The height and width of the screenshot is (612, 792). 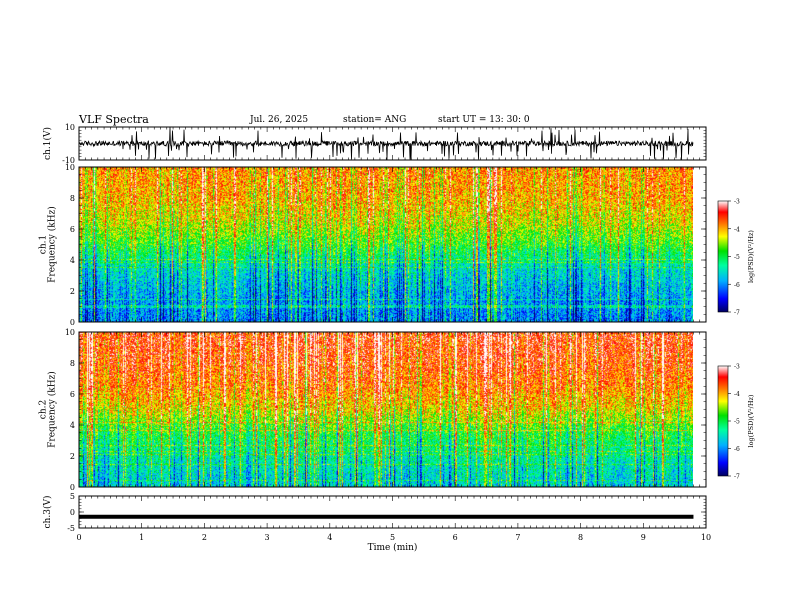 I want to click on ch2-colorbar-label: log(PSD)(V²/Hz), so click(x=751, y=420).